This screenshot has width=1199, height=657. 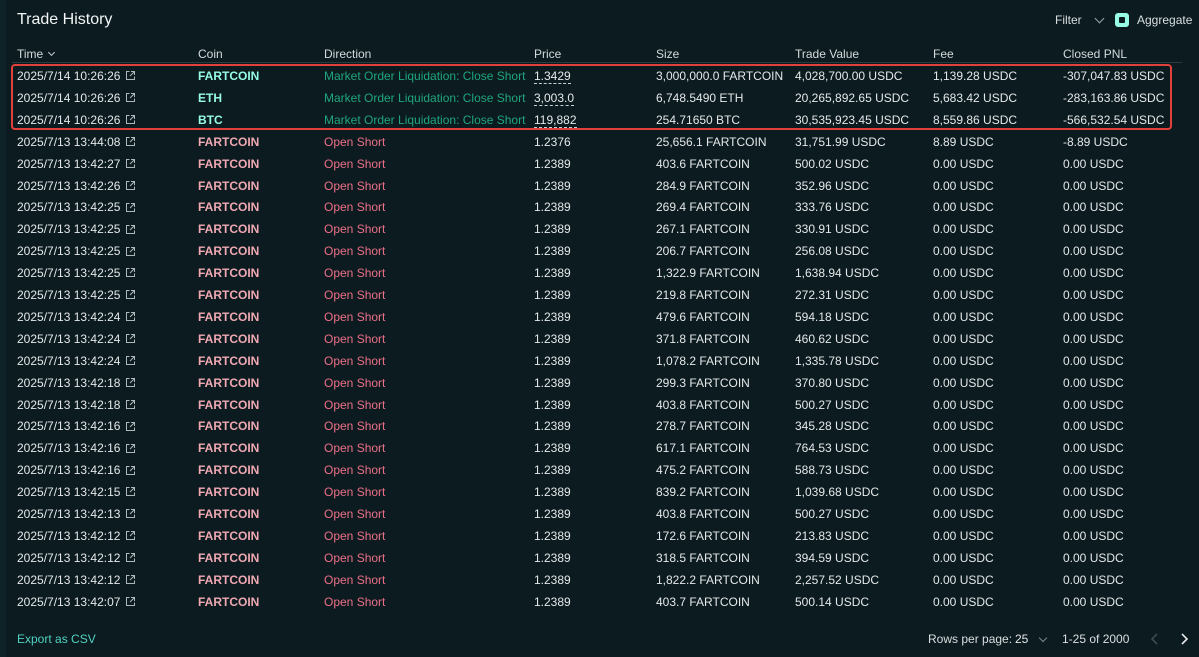 I want to click on filter-label: Filter, so click(x=1068, y=20).